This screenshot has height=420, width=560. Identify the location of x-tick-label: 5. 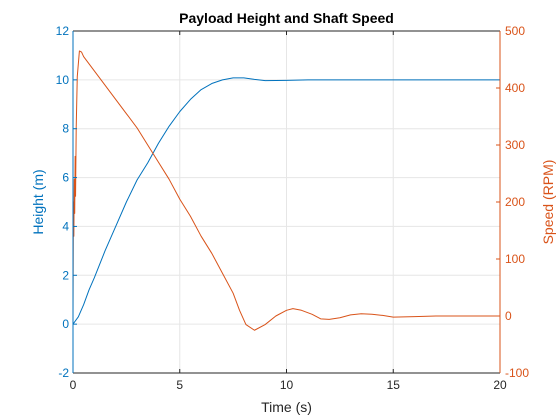
(179, 385).